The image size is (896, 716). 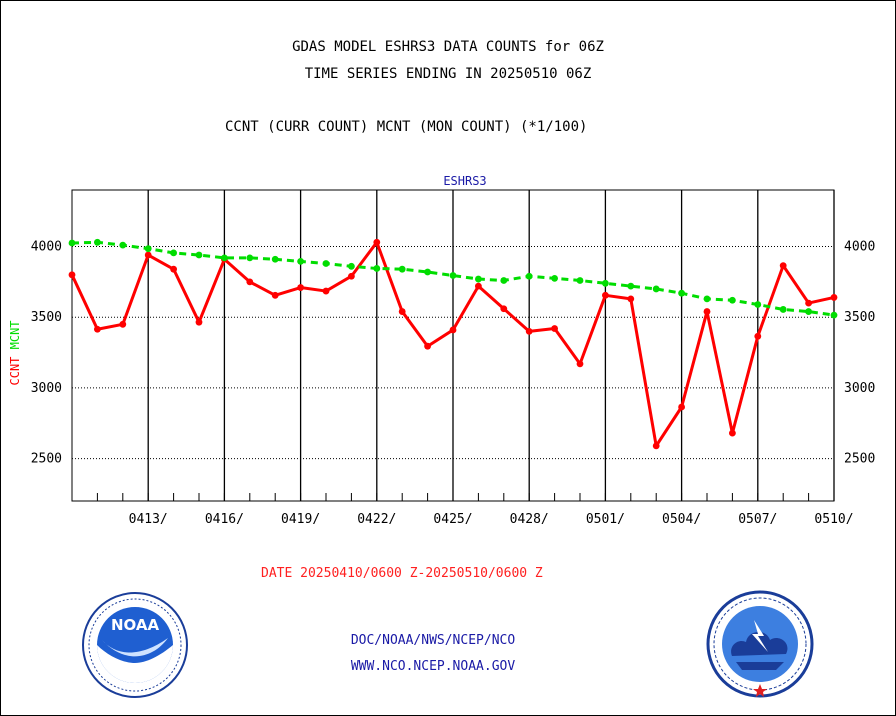 What do you see at coordinates (224, 519) in the screenshot?
I see `x-tick-label: 0416/` at bounding box center [224, 519].